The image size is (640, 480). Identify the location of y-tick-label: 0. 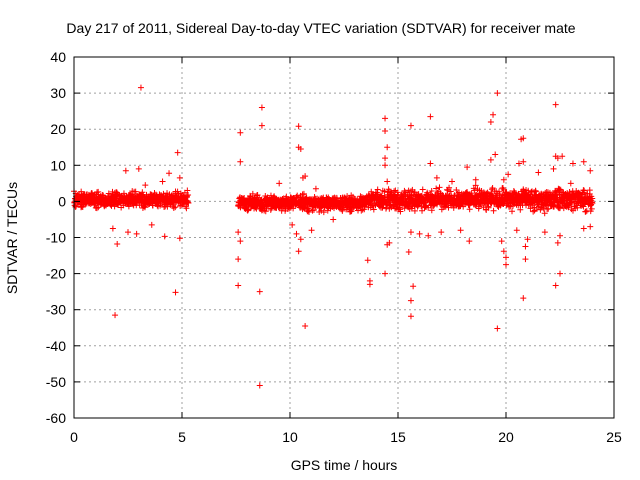
(62, 201).